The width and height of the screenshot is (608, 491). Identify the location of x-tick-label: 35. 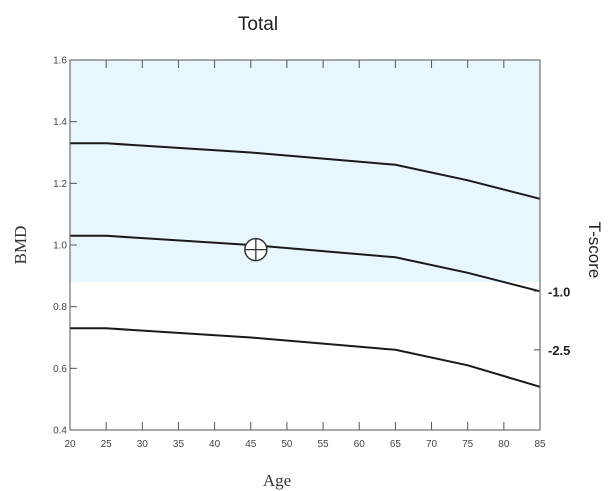
(179, 444).